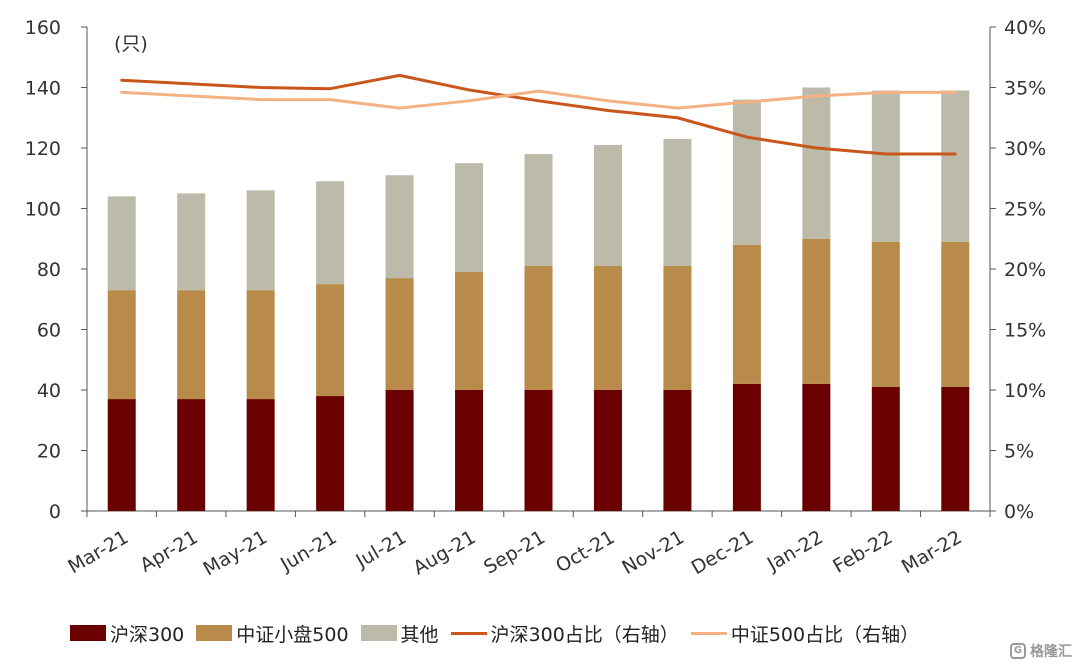 Image resolution: width=1080 pixels, height=667 pixels. I want to click on y2-tick-label: 10%, so click(1025, 391).